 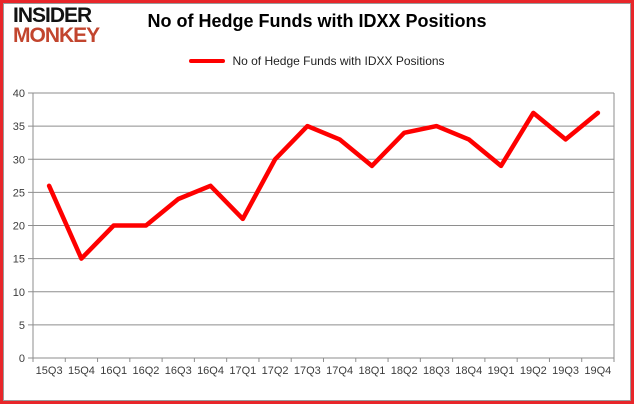 I want to click on x-axis-tick-label: 16Q1, so click(x=113, y=371).